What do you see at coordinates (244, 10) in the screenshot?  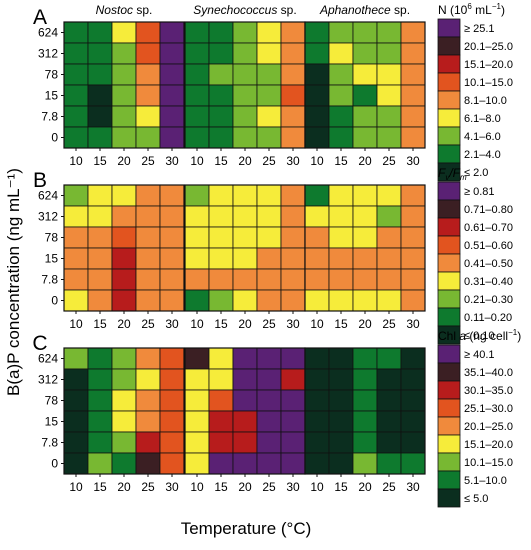 I see `column-title: Synechococcus sp.` at bounding box center [244, 10].